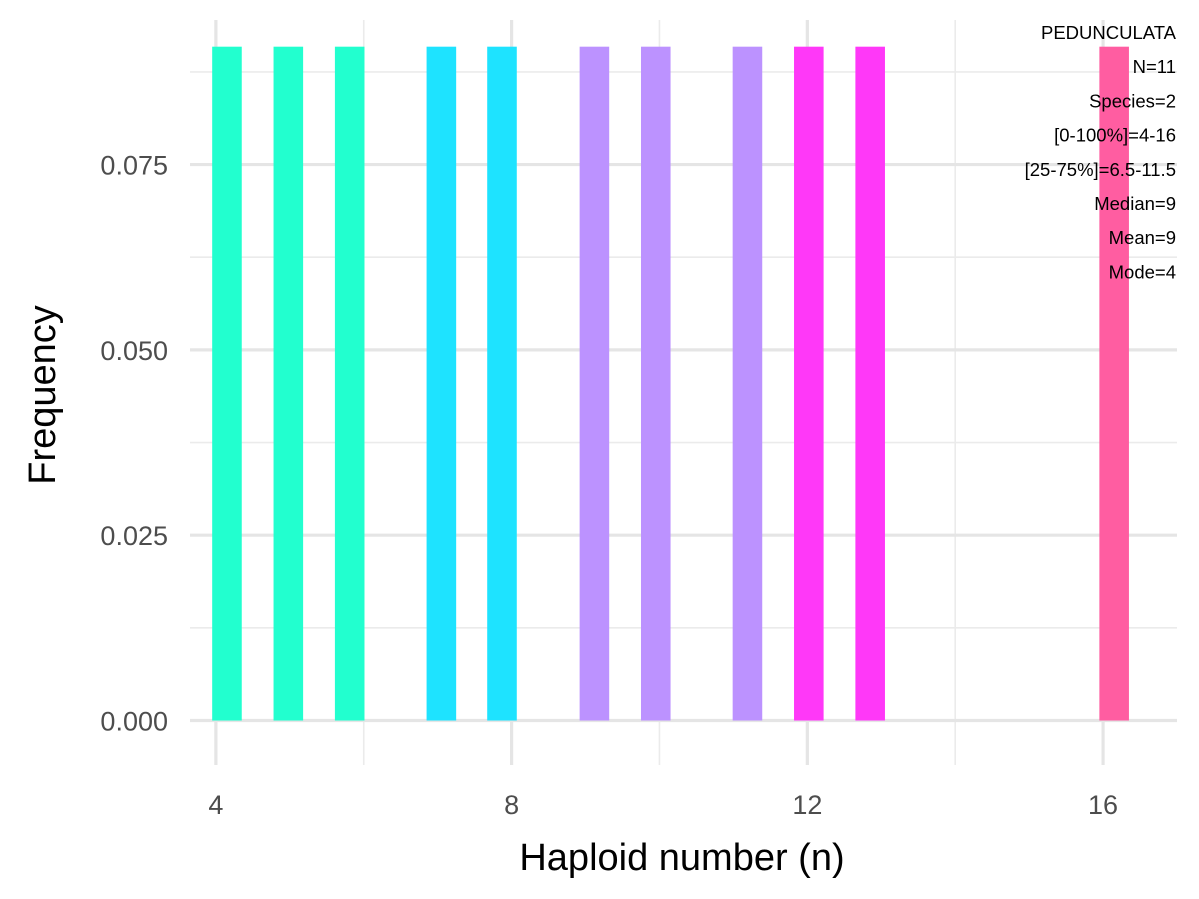 This screenshot has height=899, width=1199. What do you see at coordinates (134, 351) in the screenshot?
I see `y-tick-label: 0.050` at bounding box center [134, 351].